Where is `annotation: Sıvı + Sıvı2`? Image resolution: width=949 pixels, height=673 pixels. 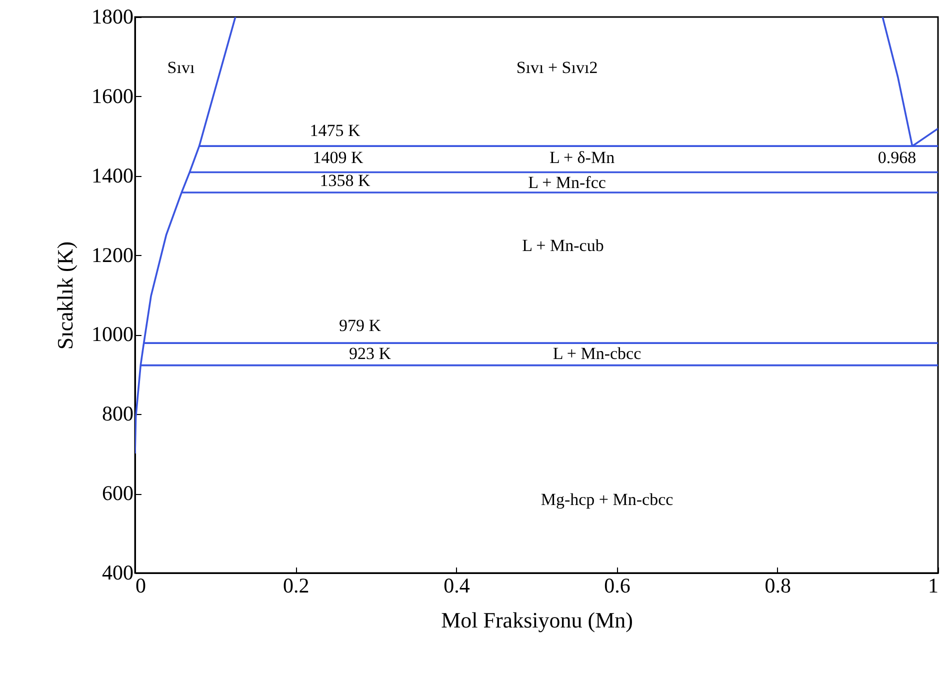
annotation: Sıvı + Sıvı2 is located at coordinates (557, 67).